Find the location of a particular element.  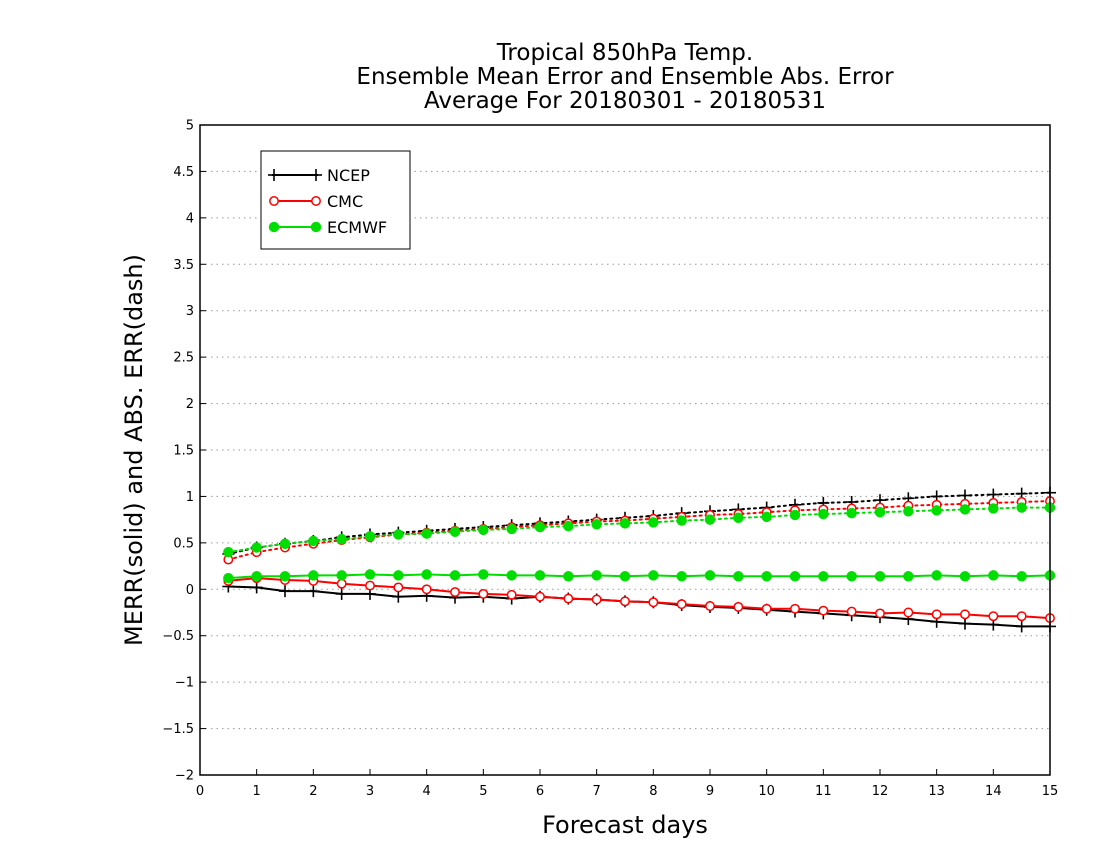

y-tick-label: 0.5 is located at coordinates (183, 543).